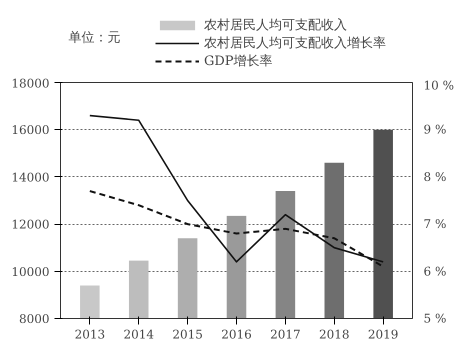 The width and height of the screenshot is (467, 354). I want to click on y2-tick-label: 5 %, so click(435, 319).